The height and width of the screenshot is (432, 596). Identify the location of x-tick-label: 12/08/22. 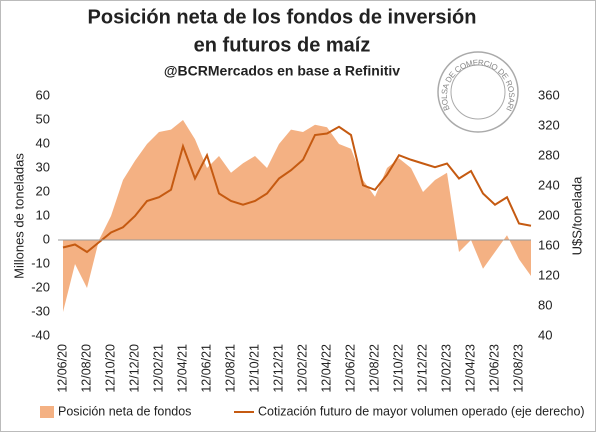
(374, 368).